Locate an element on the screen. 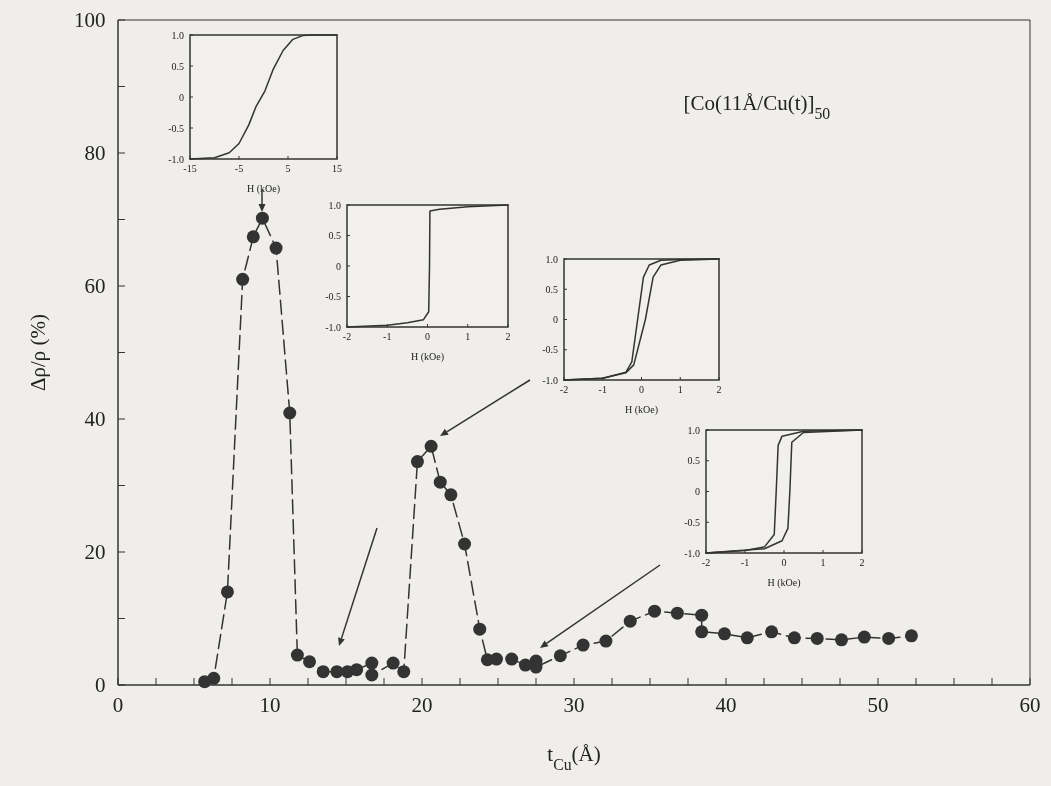  y-tick-label: 60 is located at coordinates (95, 286).